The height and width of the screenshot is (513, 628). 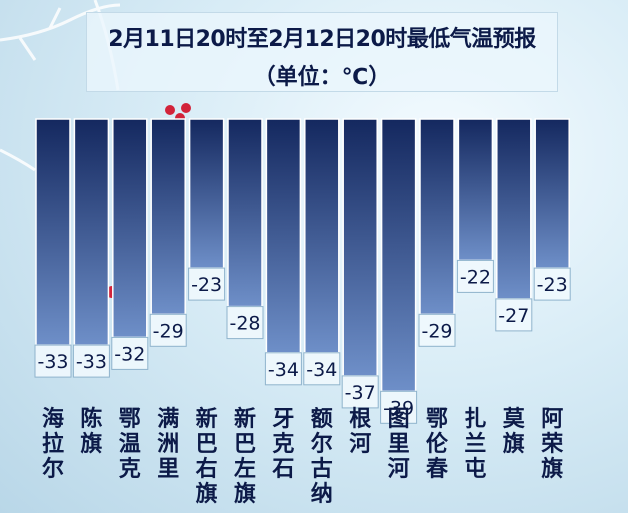 I want to click on title-box: 2月11日20时至2月12日20时最低气温预报 （单位：℃）, so click(x=322, y=52).